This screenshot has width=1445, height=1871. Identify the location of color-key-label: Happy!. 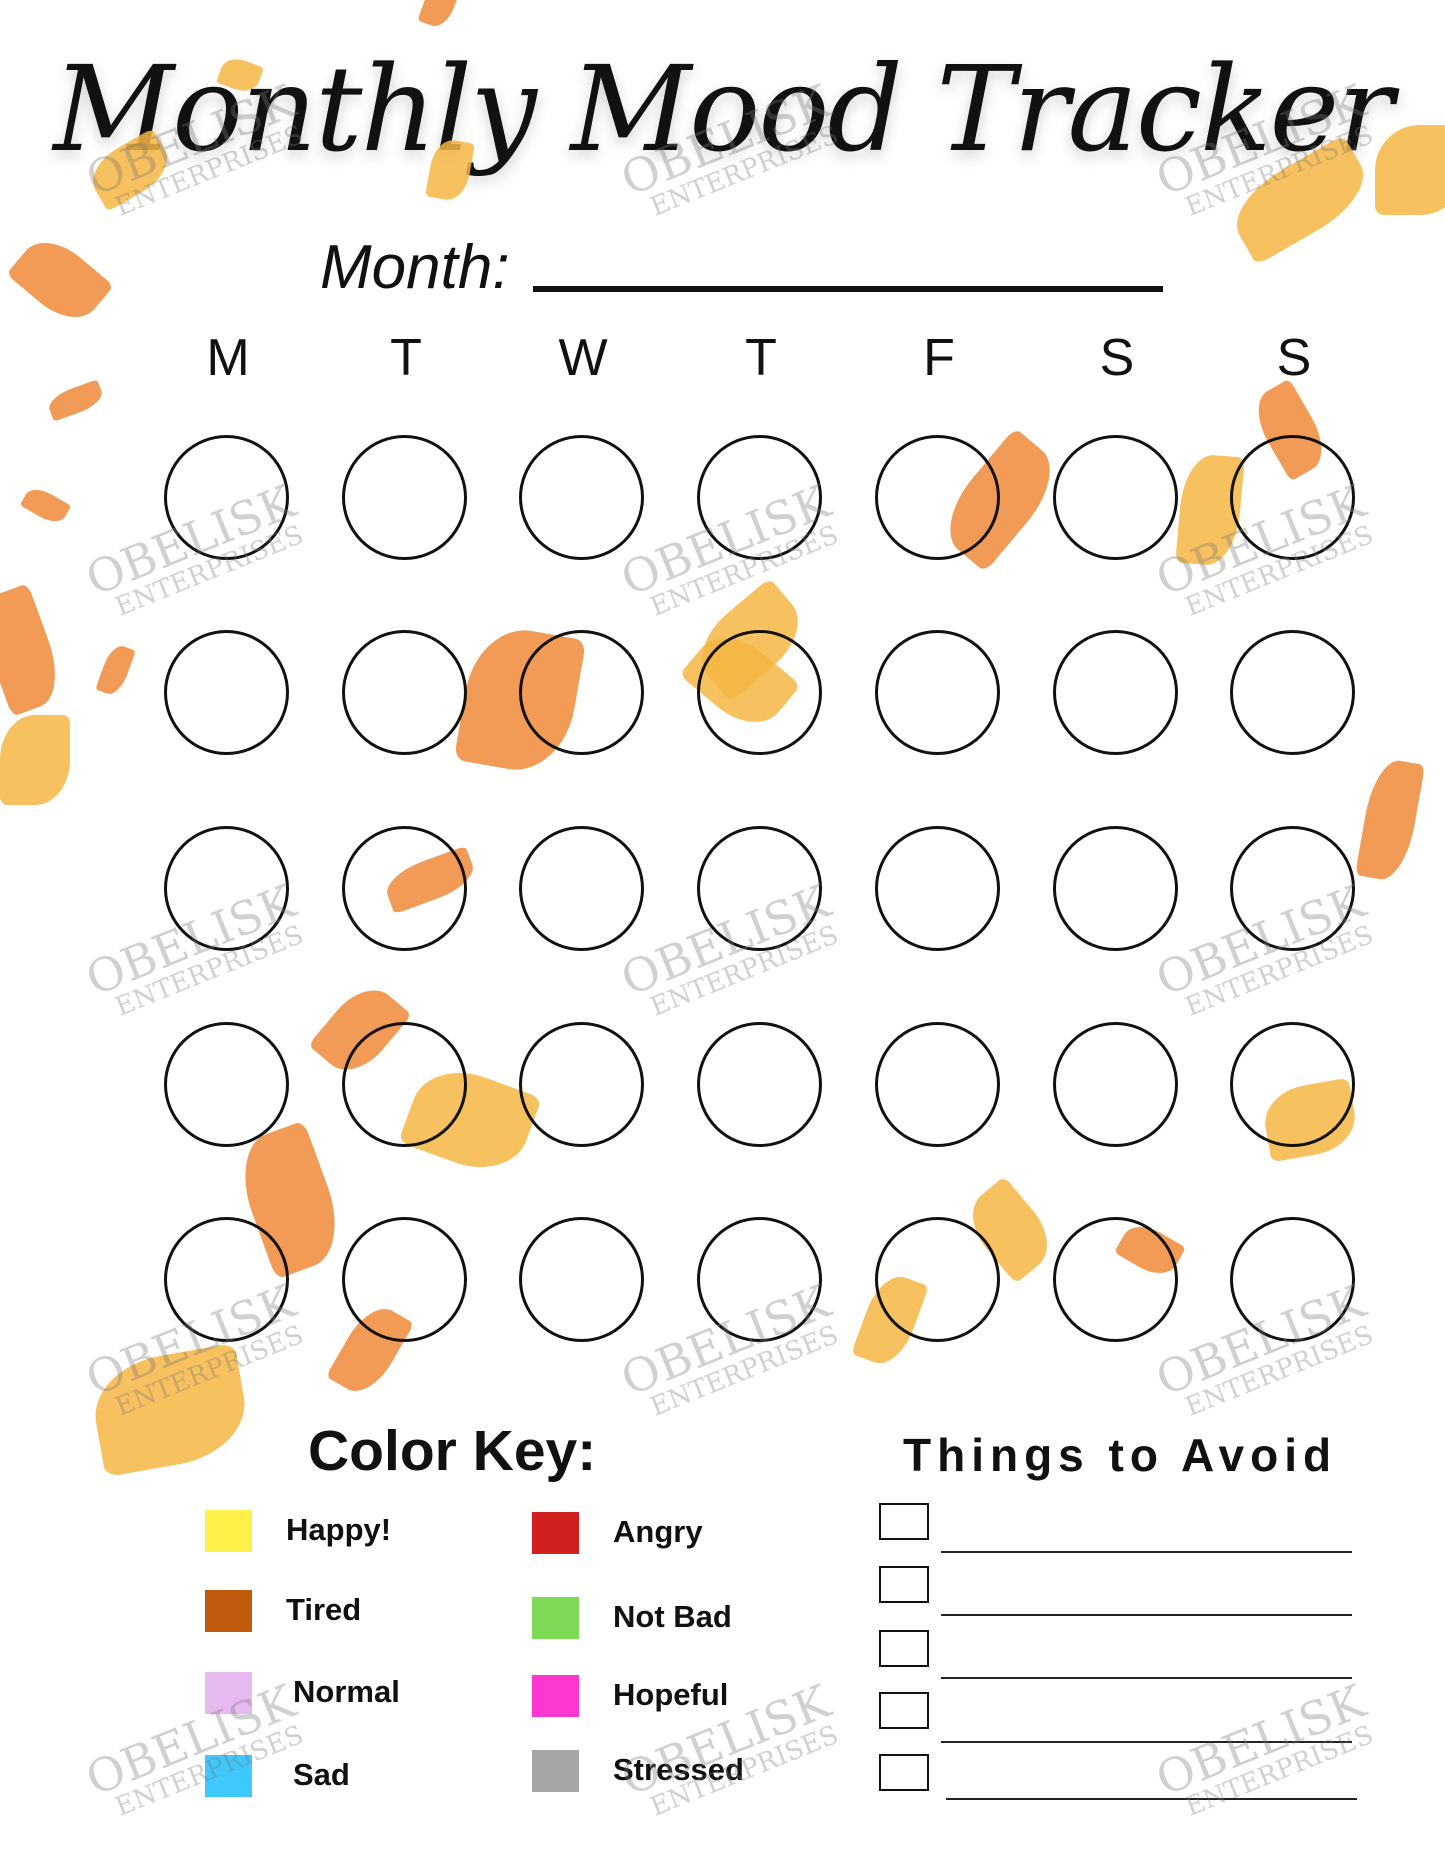
(339, 1529).